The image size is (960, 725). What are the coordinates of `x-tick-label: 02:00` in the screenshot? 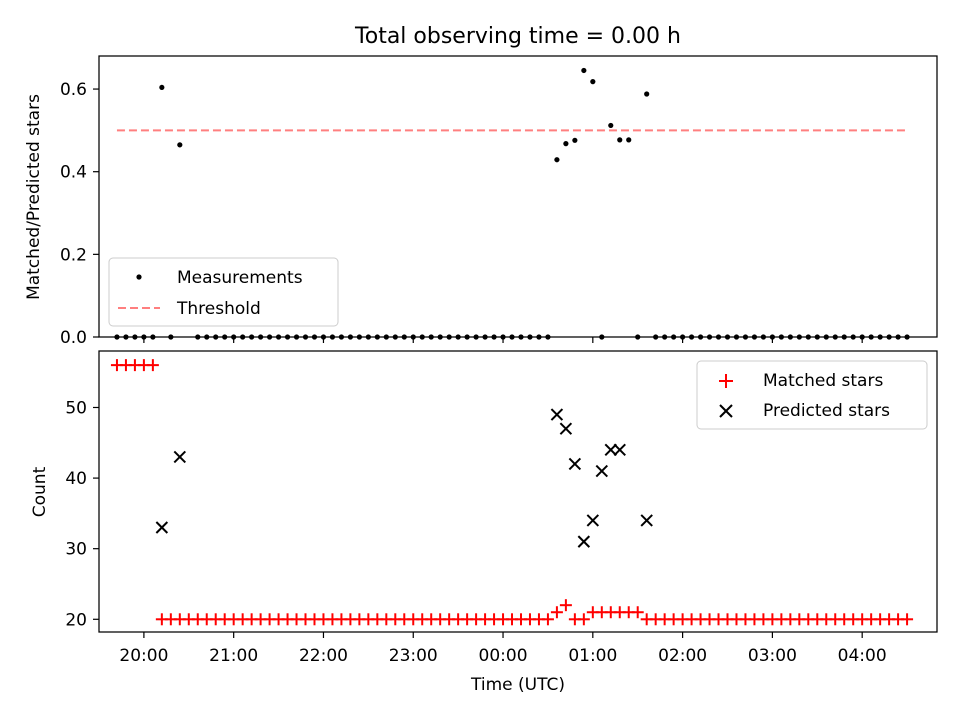 It's located at (682, 656).